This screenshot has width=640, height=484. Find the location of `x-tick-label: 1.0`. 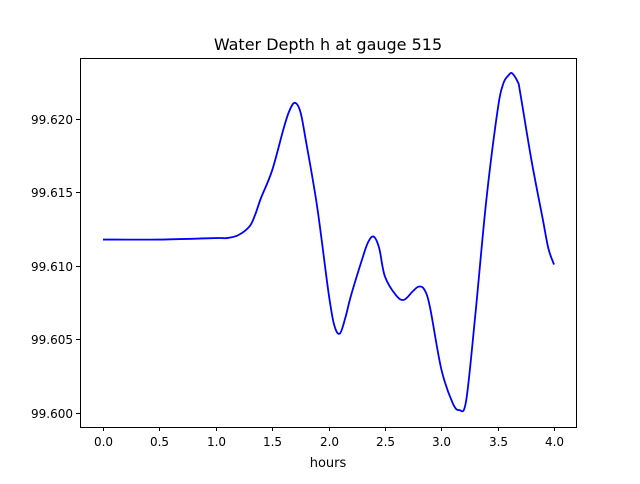

x-tick-label: 1.0 is located at coordinates (216, 442).